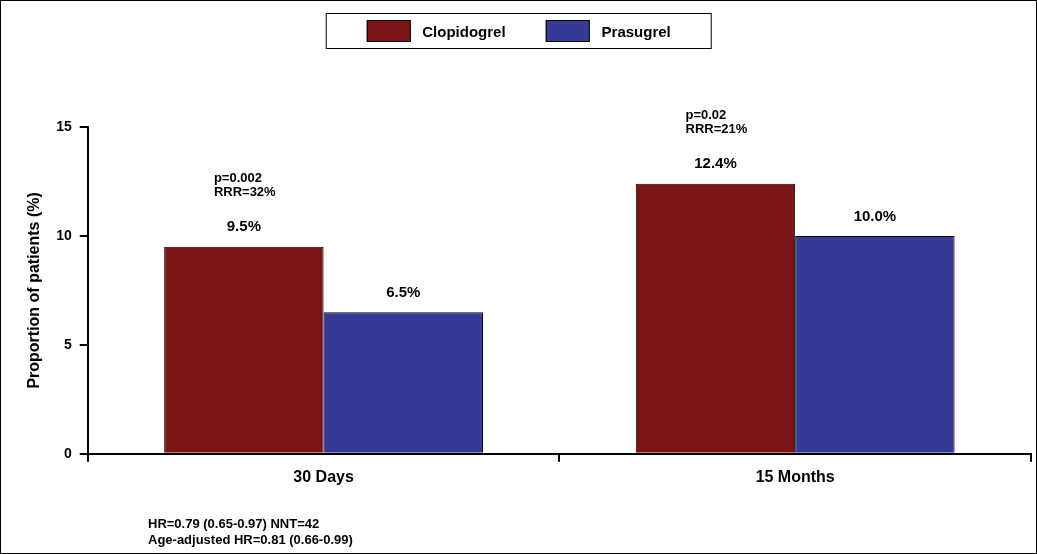 The width and height of the screenshot is (1037, 554). I want to click on data-label: 10.0%, so click(875, 215).